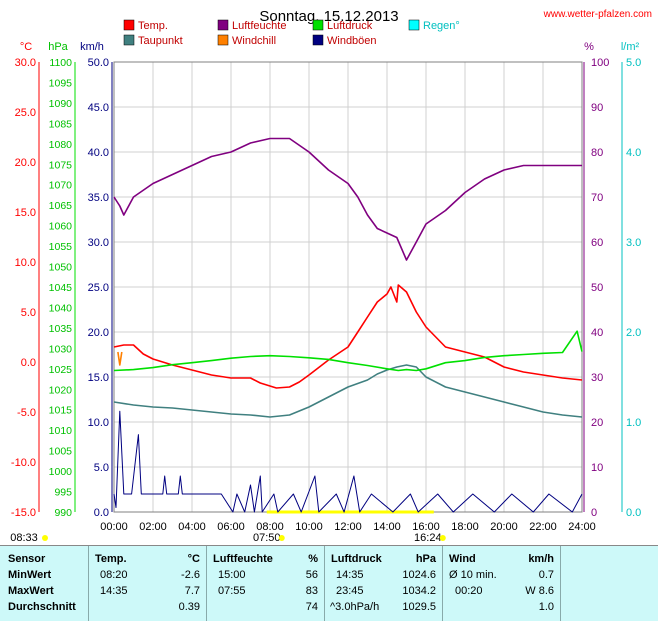 Image resolution: width=658 pixels, height=621 pixels. I want to click on row-label: Durchschnitt, so click(42, 607).